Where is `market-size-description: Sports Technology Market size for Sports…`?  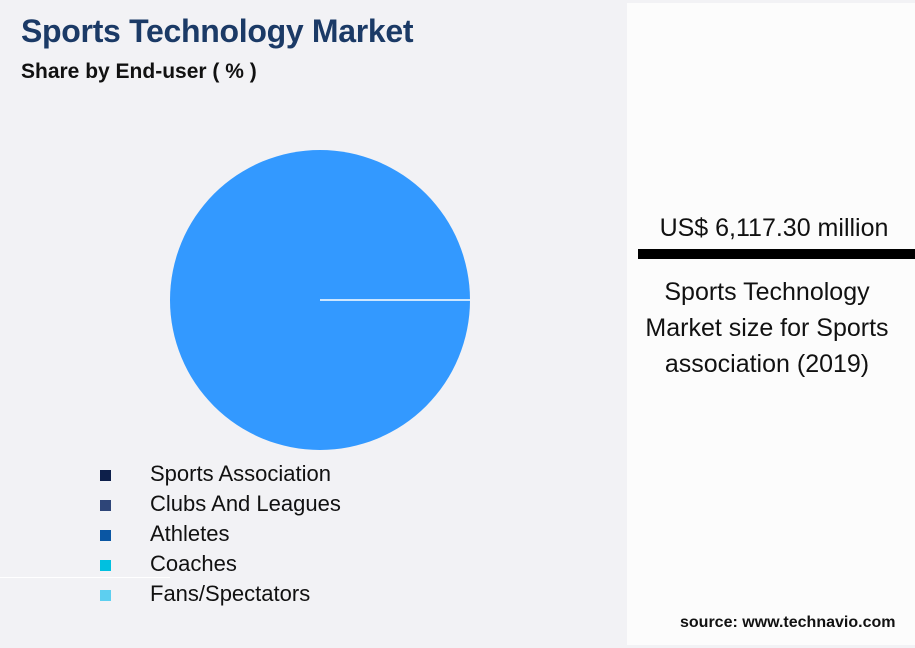
market-size-description: Sports Technology Market size for Sports… is located at coordinates (767, 328).